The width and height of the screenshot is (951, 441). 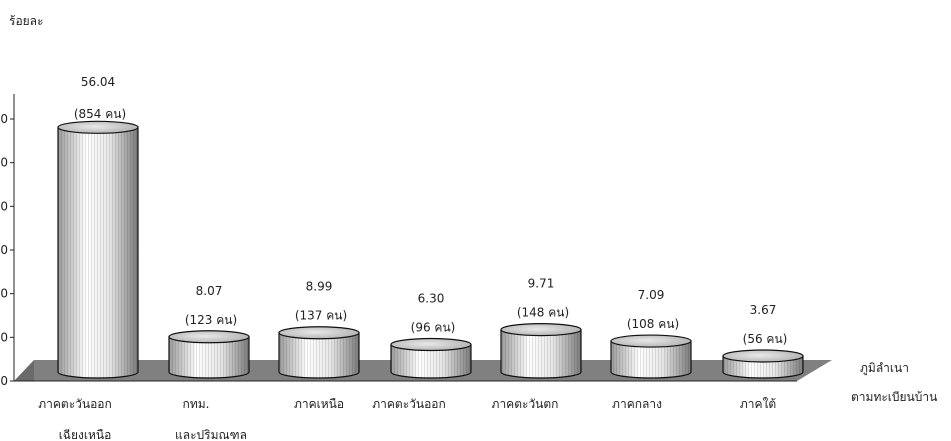 I want to click on value-label: 7.09, so click(x=651, y=295).